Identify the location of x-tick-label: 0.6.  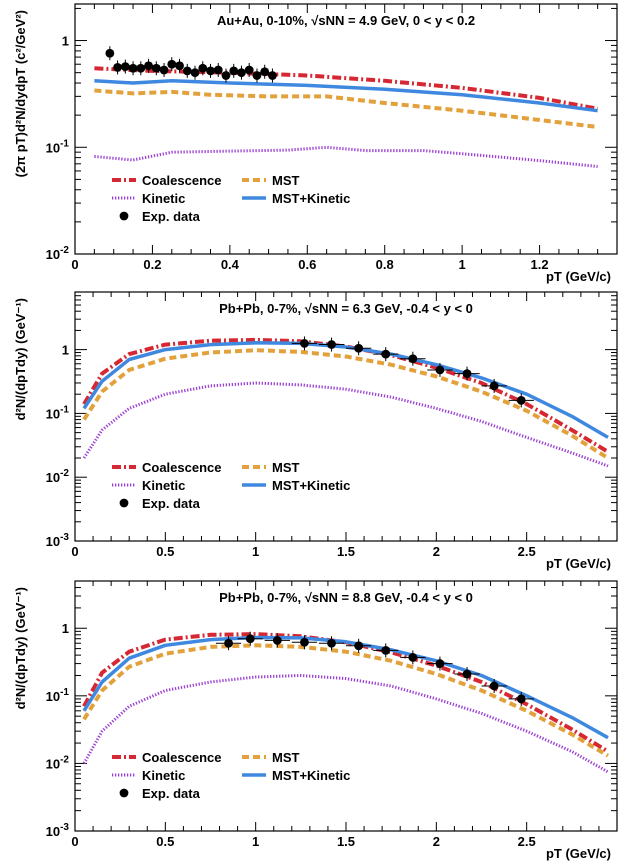
(307, 264).